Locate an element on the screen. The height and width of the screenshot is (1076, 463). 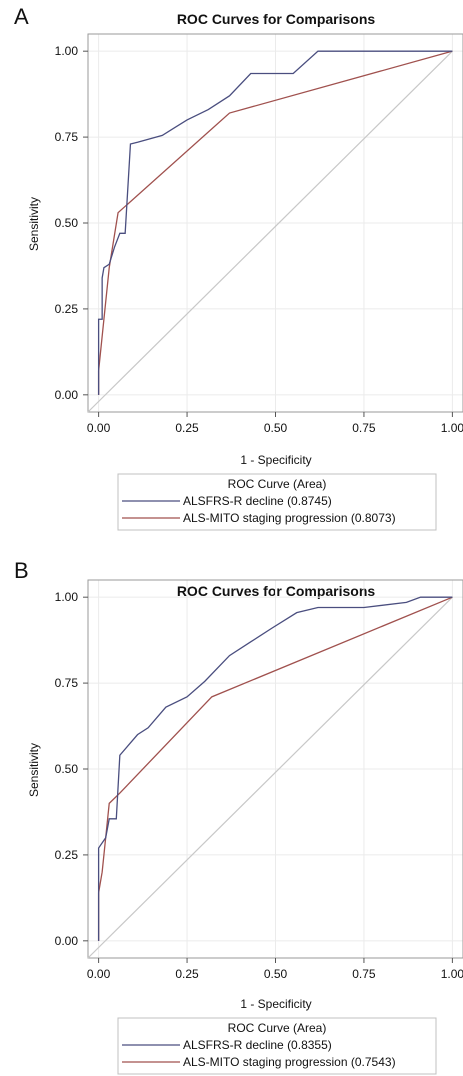
panel-a-ytick-label-3: 0.75 is located at coordinates (67, 137).